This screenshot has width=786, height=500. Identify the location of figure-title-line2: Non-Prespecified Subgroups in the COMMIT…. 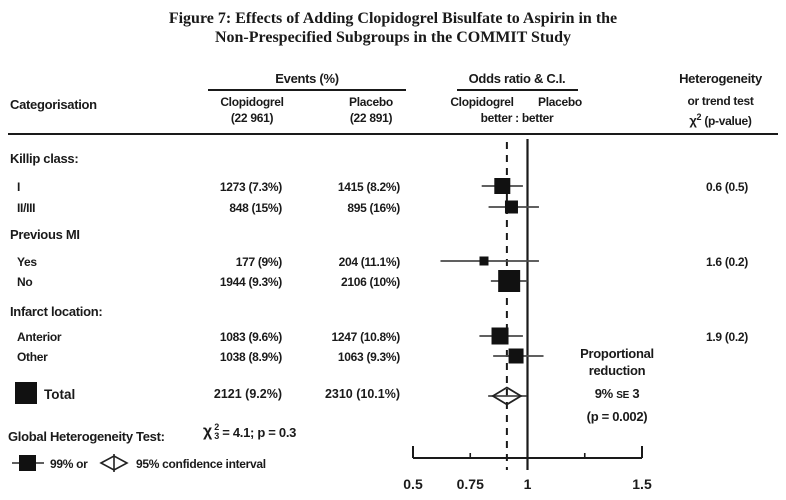
(393, 37).